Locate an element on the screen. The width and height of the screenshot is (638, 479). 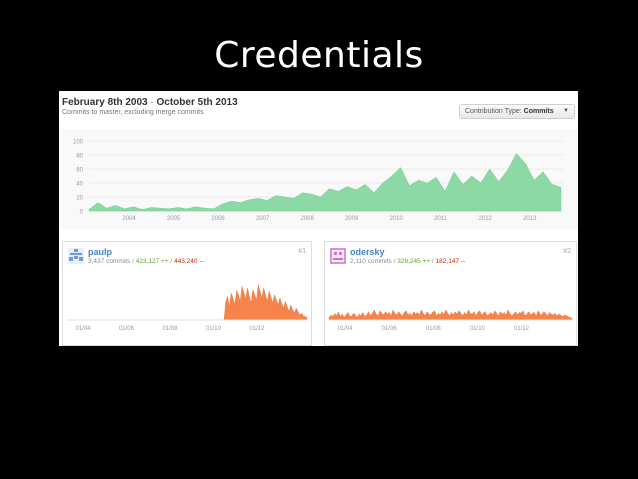
x-tick-label: 2009 is located at coordinates (352, 219).